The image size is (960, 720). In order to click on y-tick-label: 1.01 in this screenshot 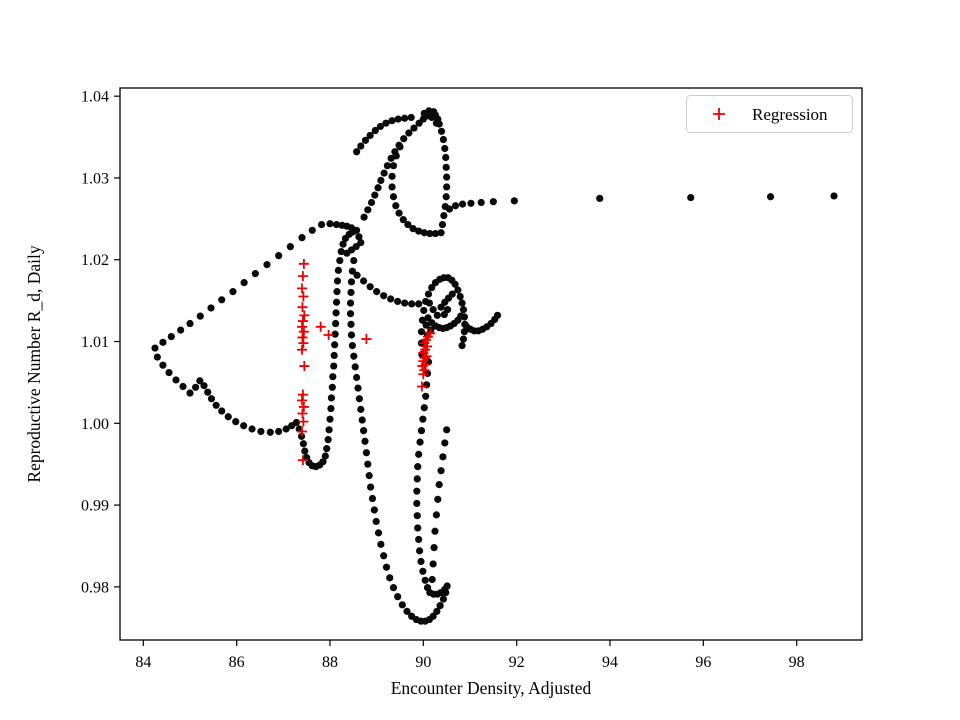, I will do `click(95, 342)`.